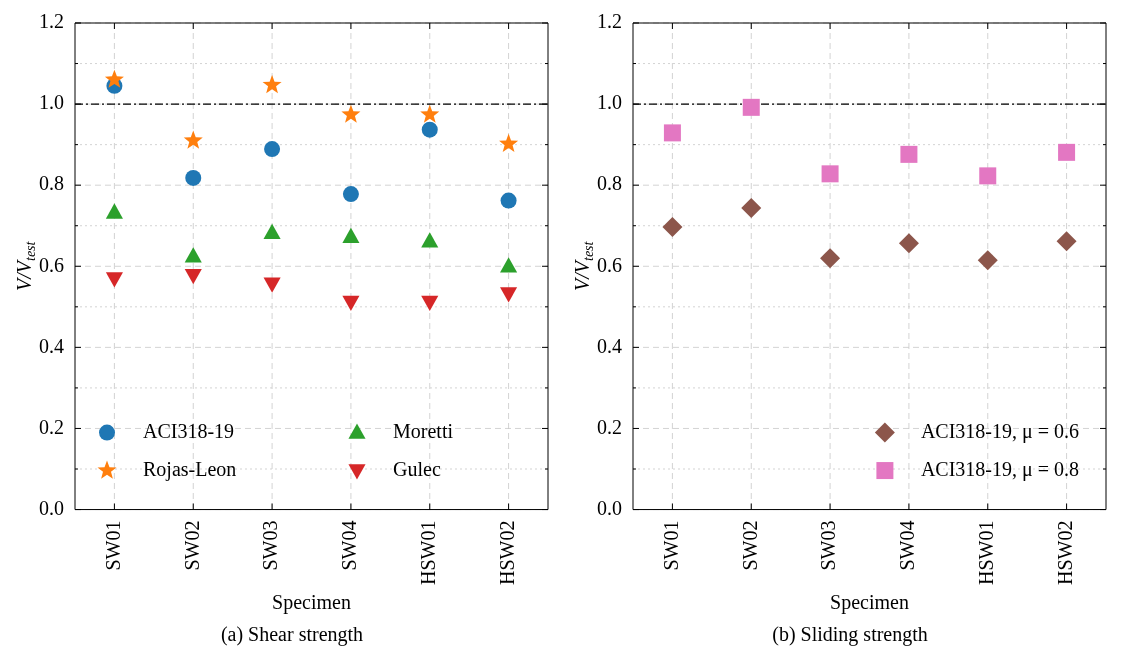  What do you see at coordinates (423, 430) in the screenshot?
I see `legend-label: Moretti` at bounding box center [423, 430].